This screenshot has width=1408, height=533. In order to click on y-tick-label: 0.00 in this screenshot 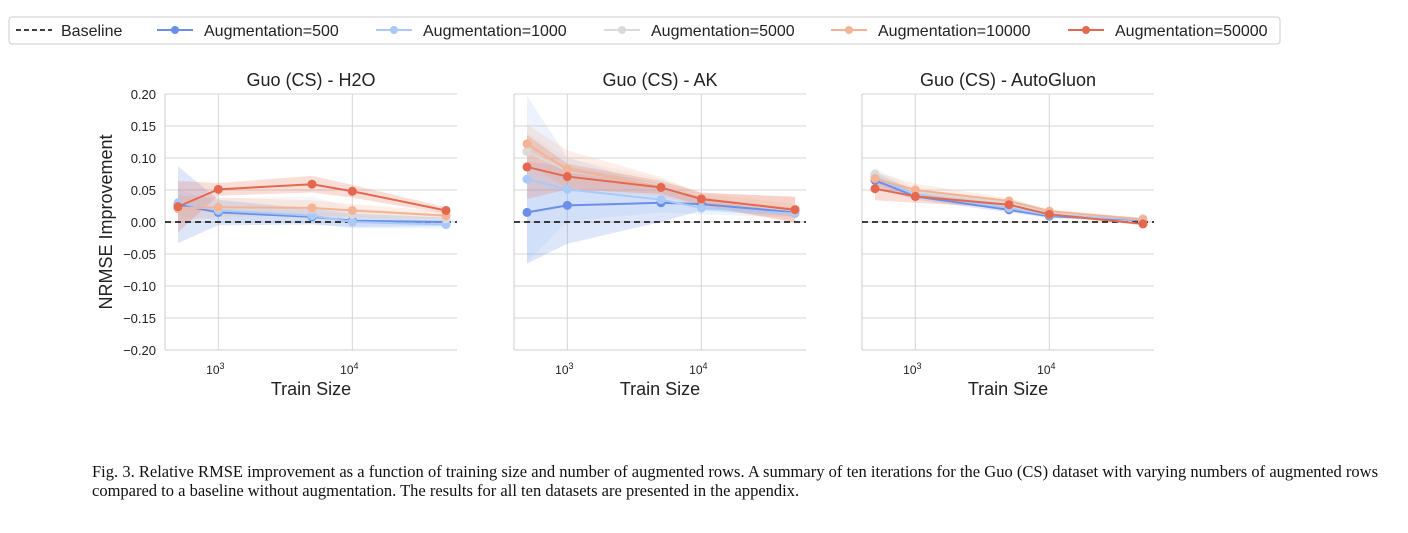, I will do `click(143, 222)`.